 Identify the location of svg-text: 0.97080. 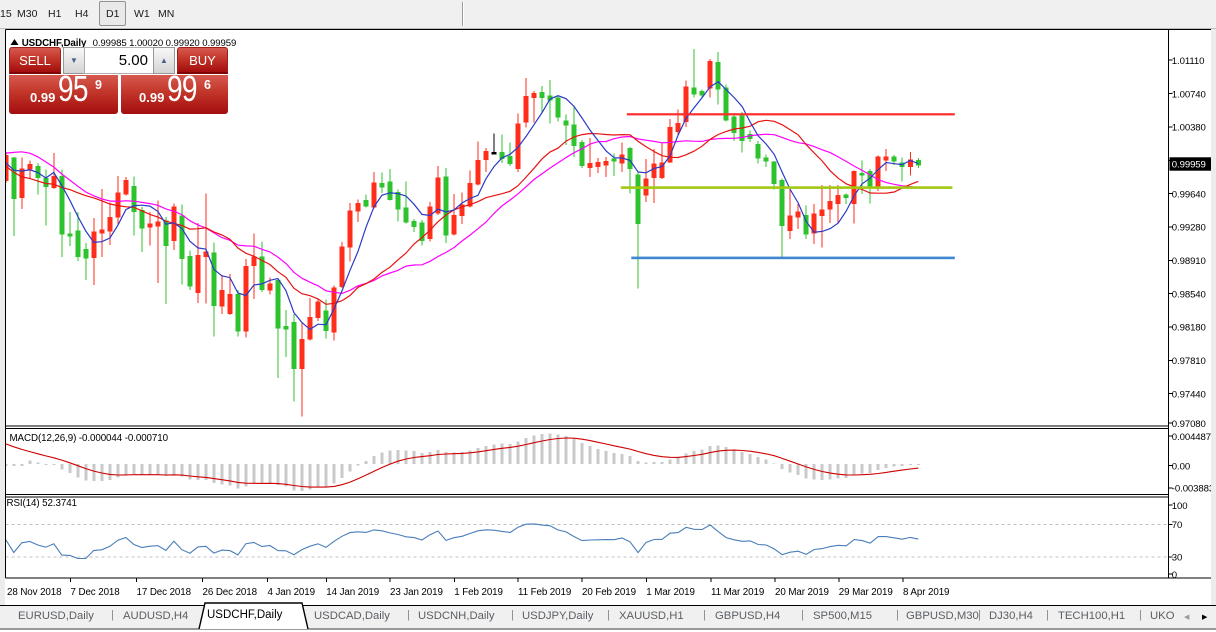
(1189, 424).